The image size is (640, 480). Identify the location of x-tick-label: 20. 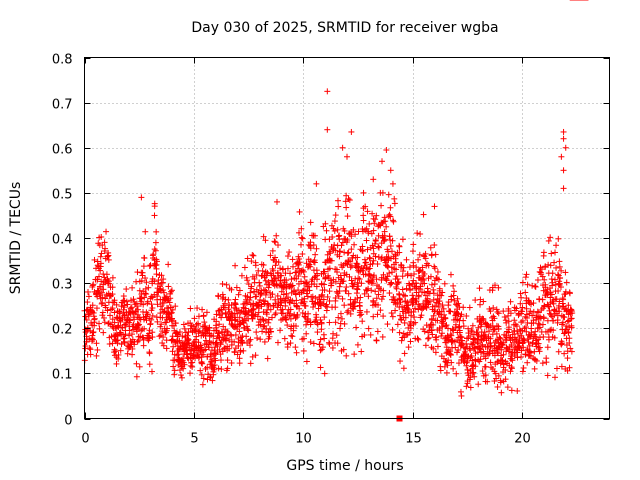
(522, 439).